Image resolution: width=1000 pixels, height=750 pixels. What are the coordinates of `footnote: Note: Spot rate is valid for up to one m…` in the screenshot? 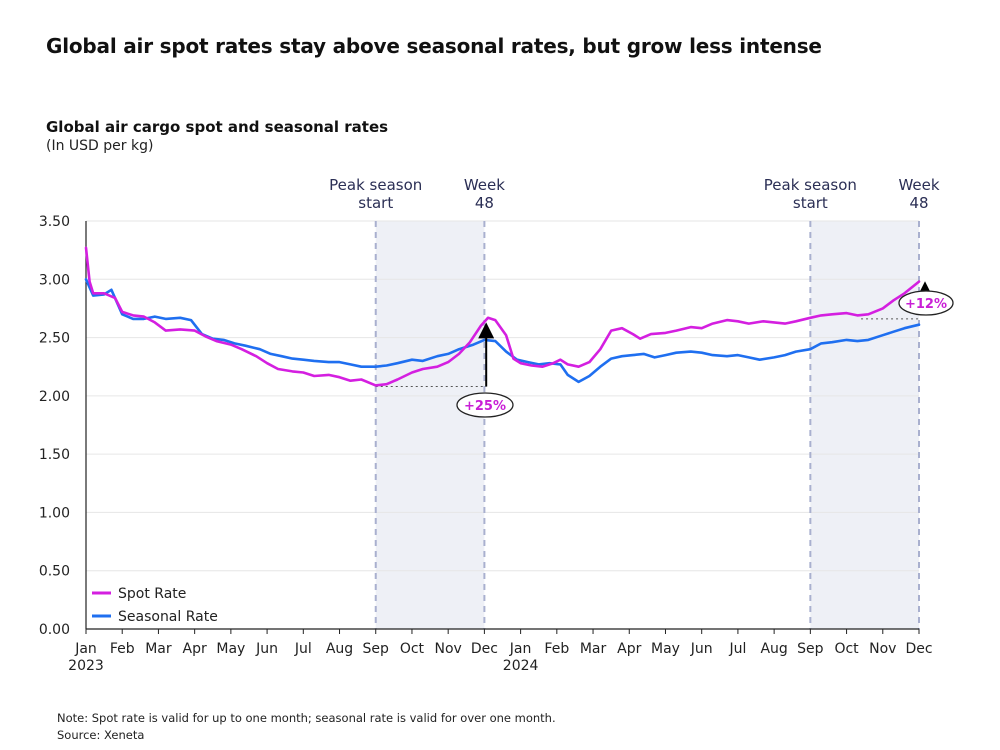 It's located at (306, 718).